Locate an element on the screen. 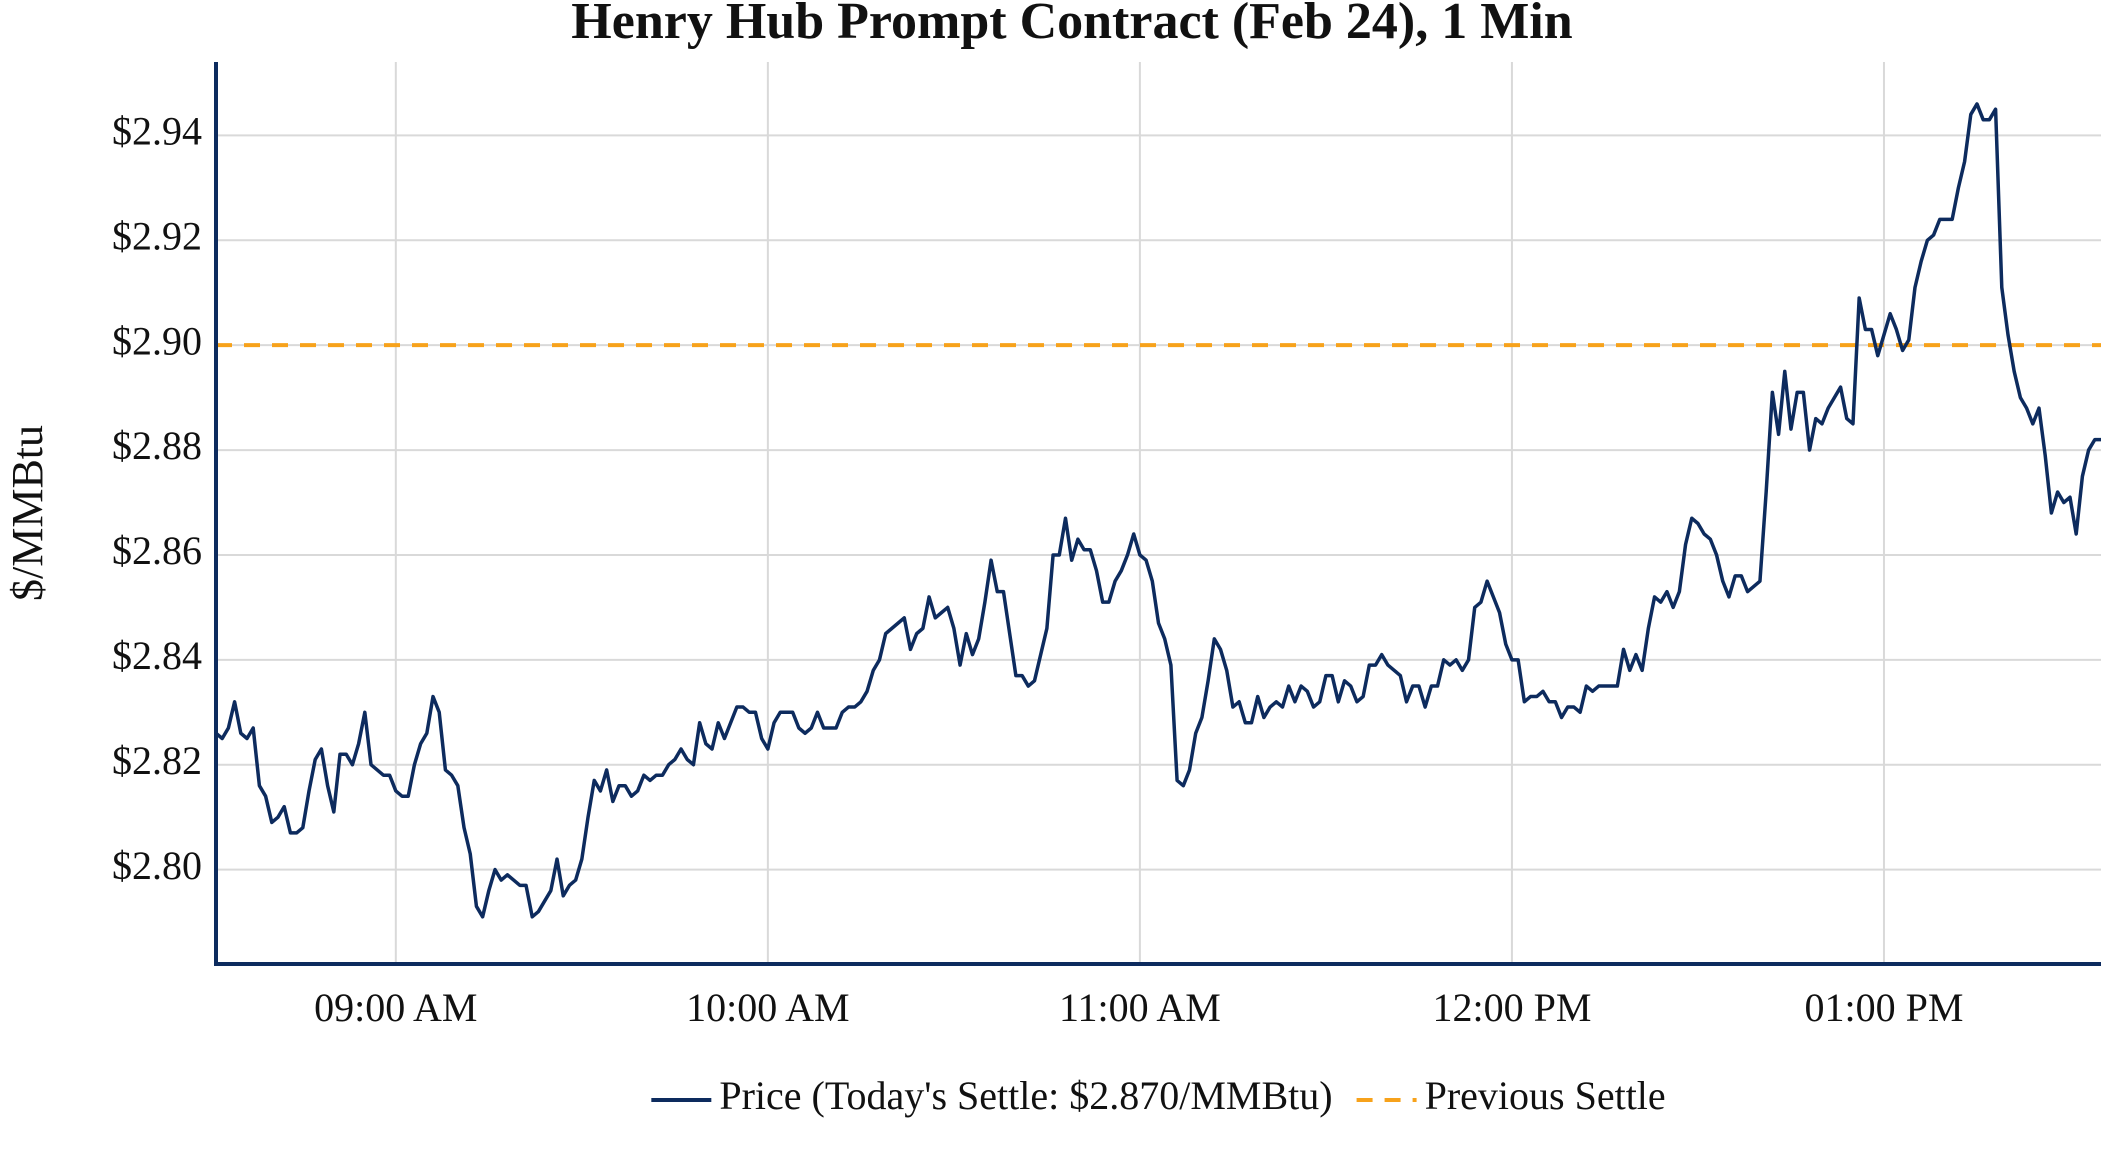  y-tick-label: $2.88 is located at coordinates (157, 445).